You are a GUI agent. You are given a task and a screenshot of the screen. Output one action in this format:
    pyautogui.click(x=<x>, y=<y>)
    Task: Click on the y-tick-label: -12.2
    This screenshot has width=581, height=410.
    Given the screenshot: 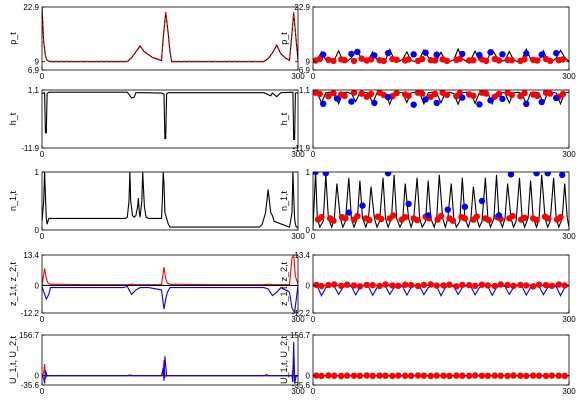 What is the action you would take?
    pyautogui.click(x=301, y=313)
    